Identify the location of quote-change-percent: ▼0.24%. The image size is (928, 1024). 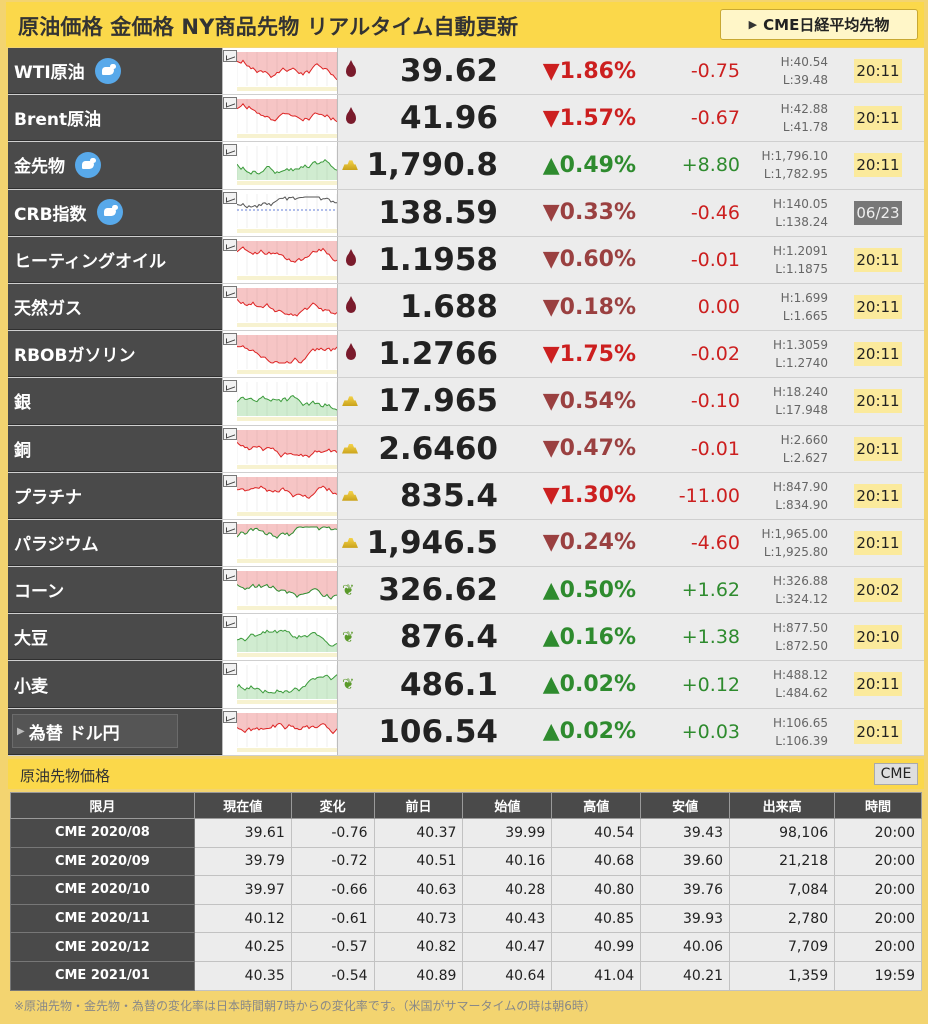
(589, 543).